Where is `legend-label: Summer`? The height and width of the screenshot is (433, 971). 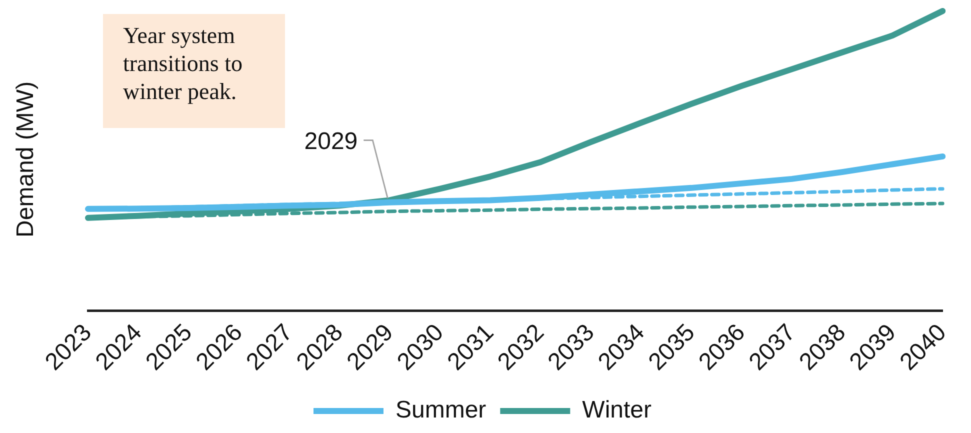
legend-label: Summer is located at coordinates (440, 410).